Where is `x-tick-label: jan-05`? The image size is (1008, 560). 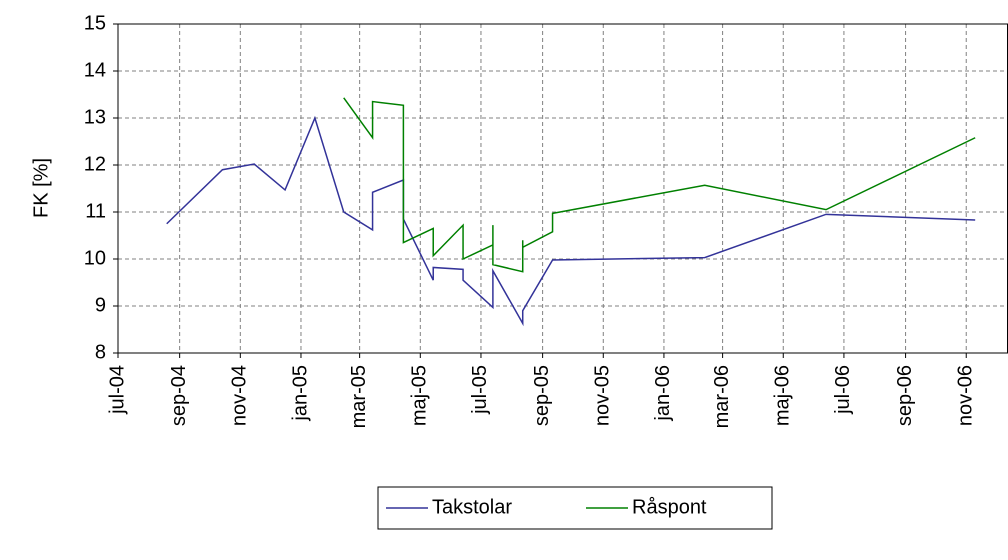 x-tick-label: jan-05 is located at coordinates (300, 393).